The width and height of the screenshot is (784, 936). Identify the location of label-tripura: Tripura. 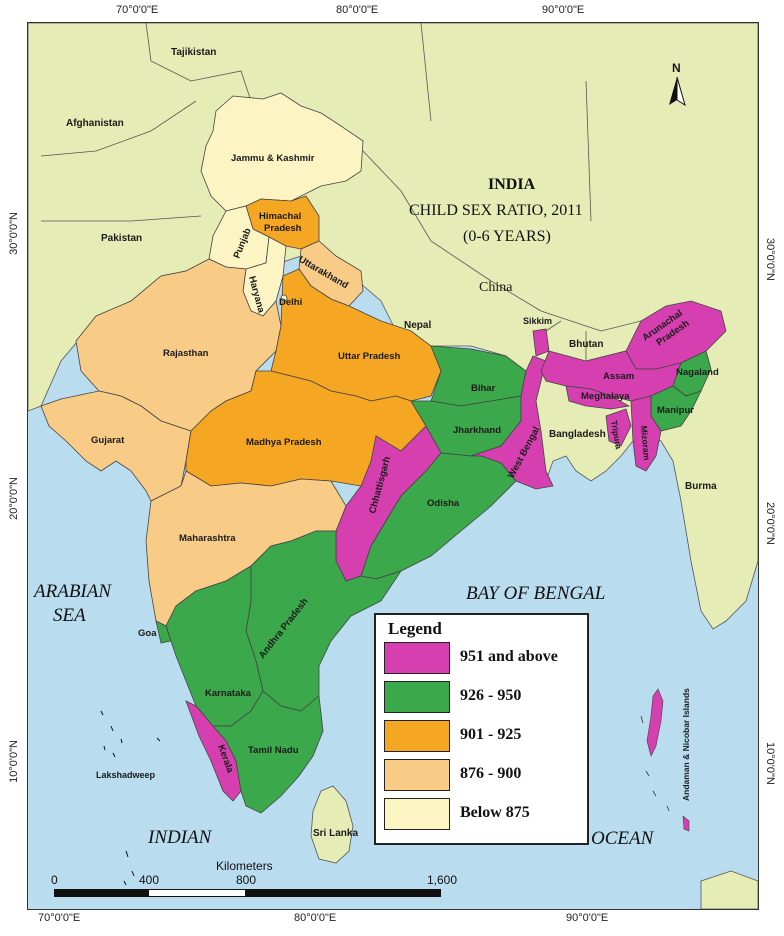
(616, 435).